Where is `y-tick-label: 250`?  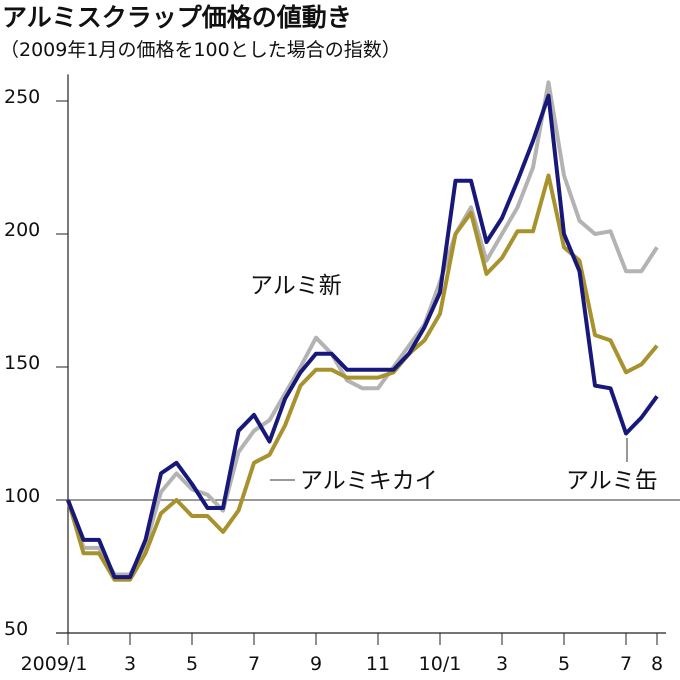
y-tick-label: 250 is located at coordinates (22, 97).